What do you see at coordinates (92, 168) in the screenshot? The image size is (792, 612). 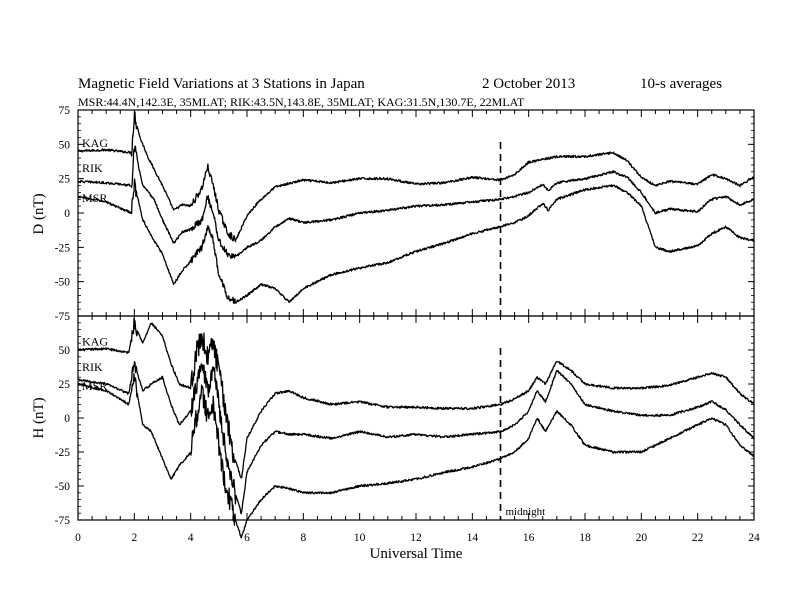 I see `series-label-rik-d: RIK` at bounding box center [92, 168].